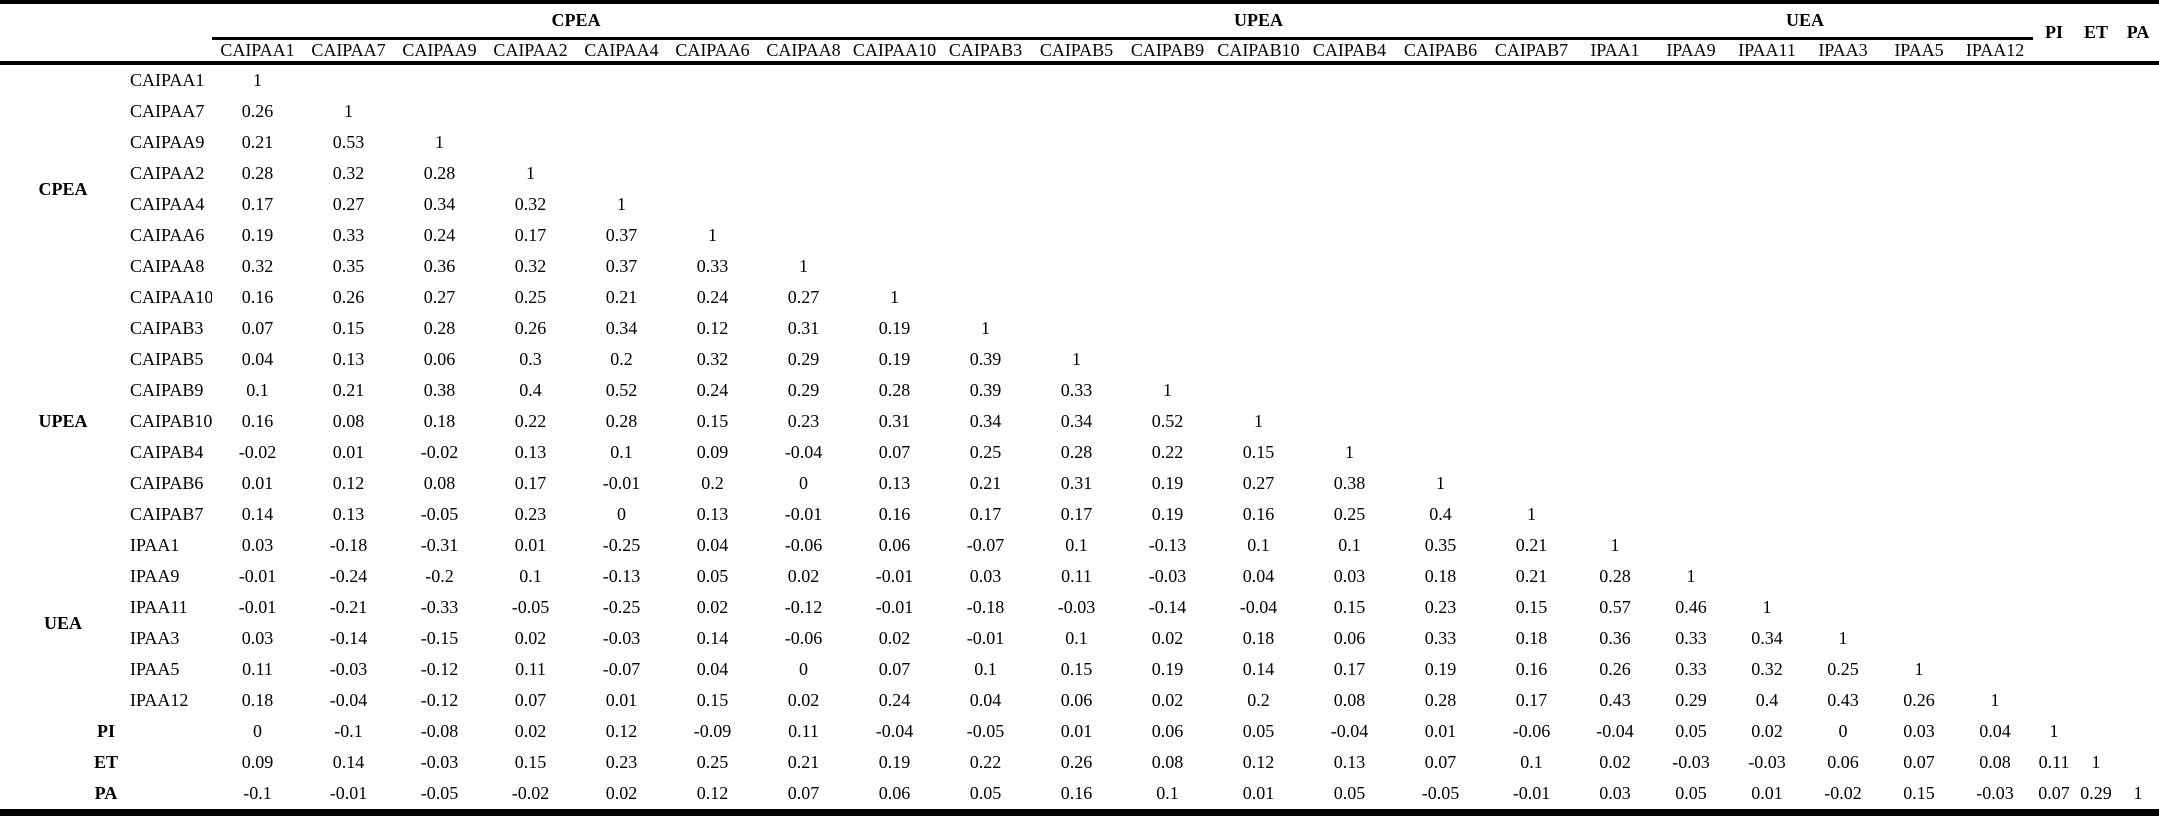 This screenshot has width=2159, height=817. I want to click on corr-value: 0.35, so click(348, 266).